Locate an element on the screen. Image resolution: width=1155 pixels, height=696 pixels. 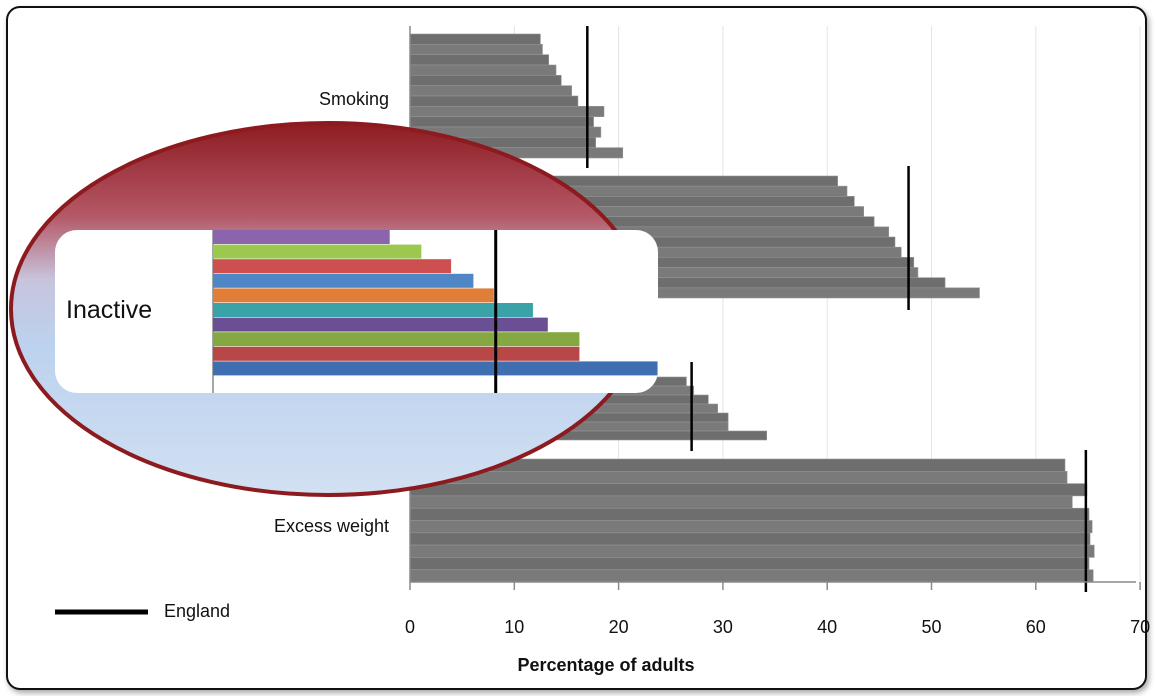
x-tick-label-0: 0 is located at coordinates (410, 627).